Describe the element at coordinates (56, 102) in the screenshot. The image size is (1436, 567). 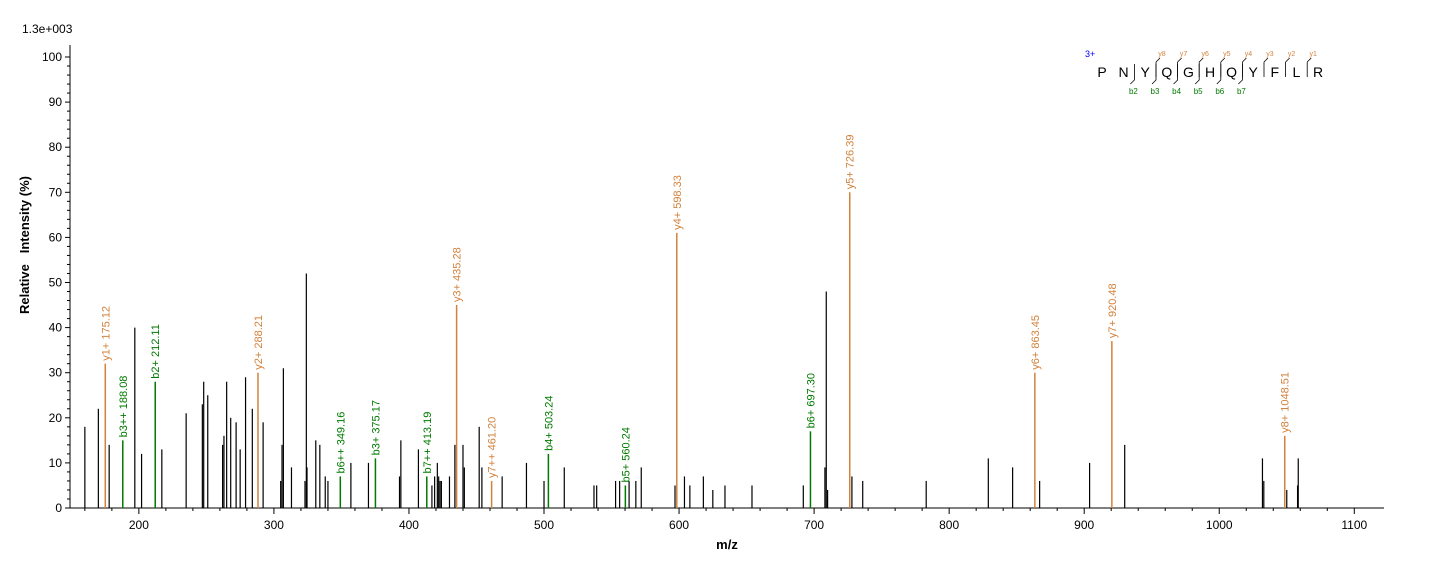
I see `y-tick-label: 90` at that location.